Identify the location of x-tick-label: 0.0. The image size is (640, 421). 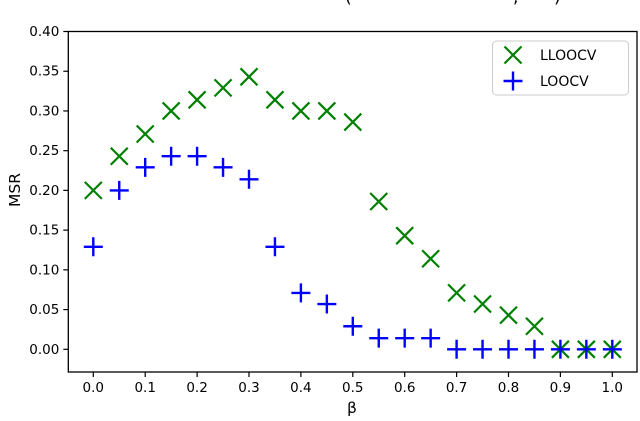
(93, 388).